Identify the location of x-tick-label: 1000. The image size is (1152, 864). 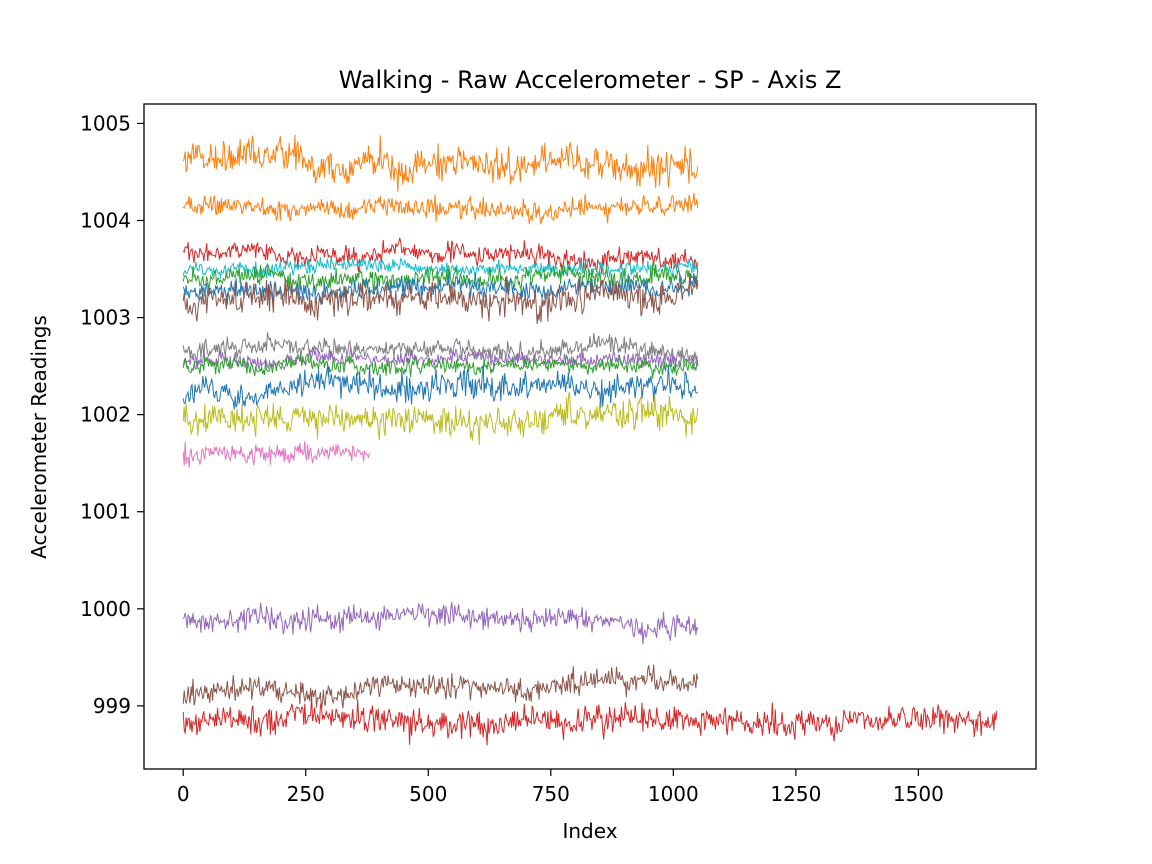
(673, 794).